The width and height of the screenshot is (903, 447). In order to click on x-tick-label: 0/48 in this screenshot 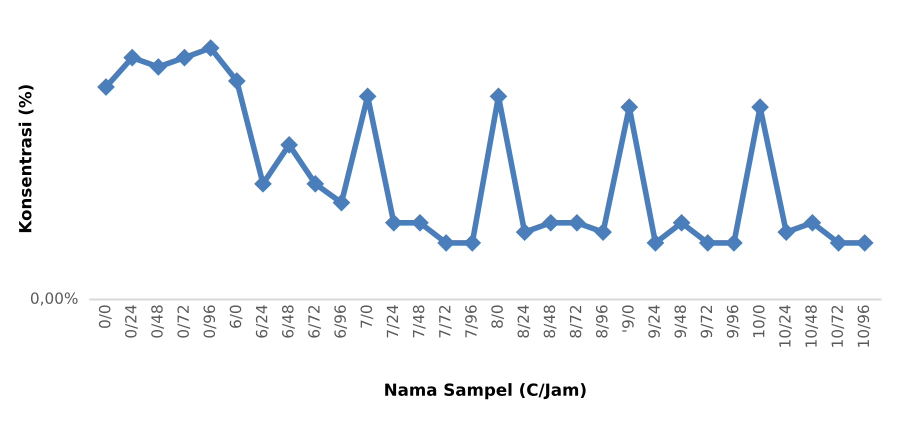, I will do `click(157, 321)`.